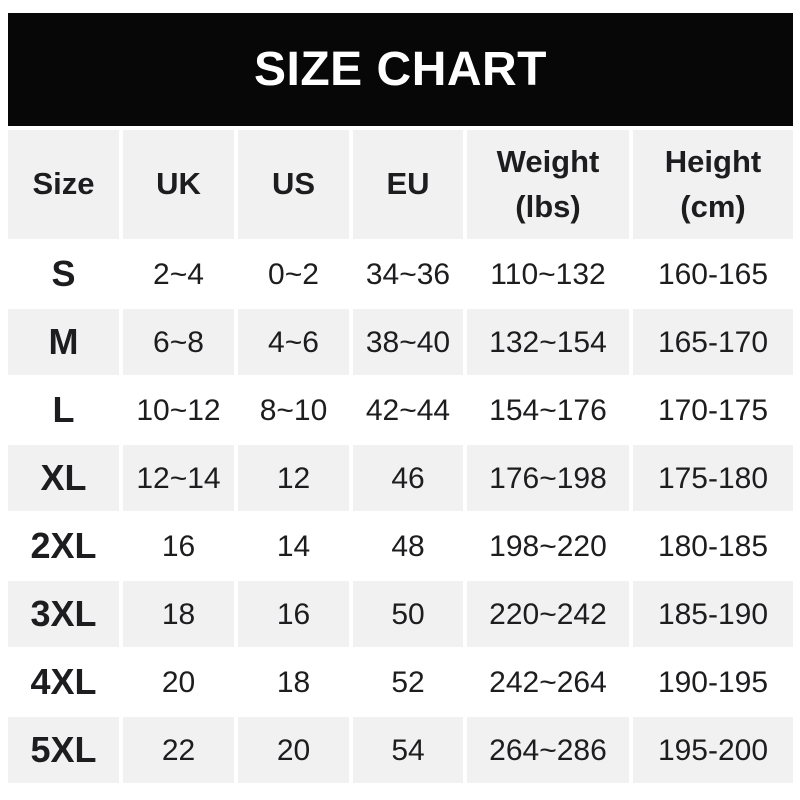 The height and width of the screenshot is (800, 800). Describe the element at coordinates (713, 162) in the screenshot. I see `header-label: Height` at that location.